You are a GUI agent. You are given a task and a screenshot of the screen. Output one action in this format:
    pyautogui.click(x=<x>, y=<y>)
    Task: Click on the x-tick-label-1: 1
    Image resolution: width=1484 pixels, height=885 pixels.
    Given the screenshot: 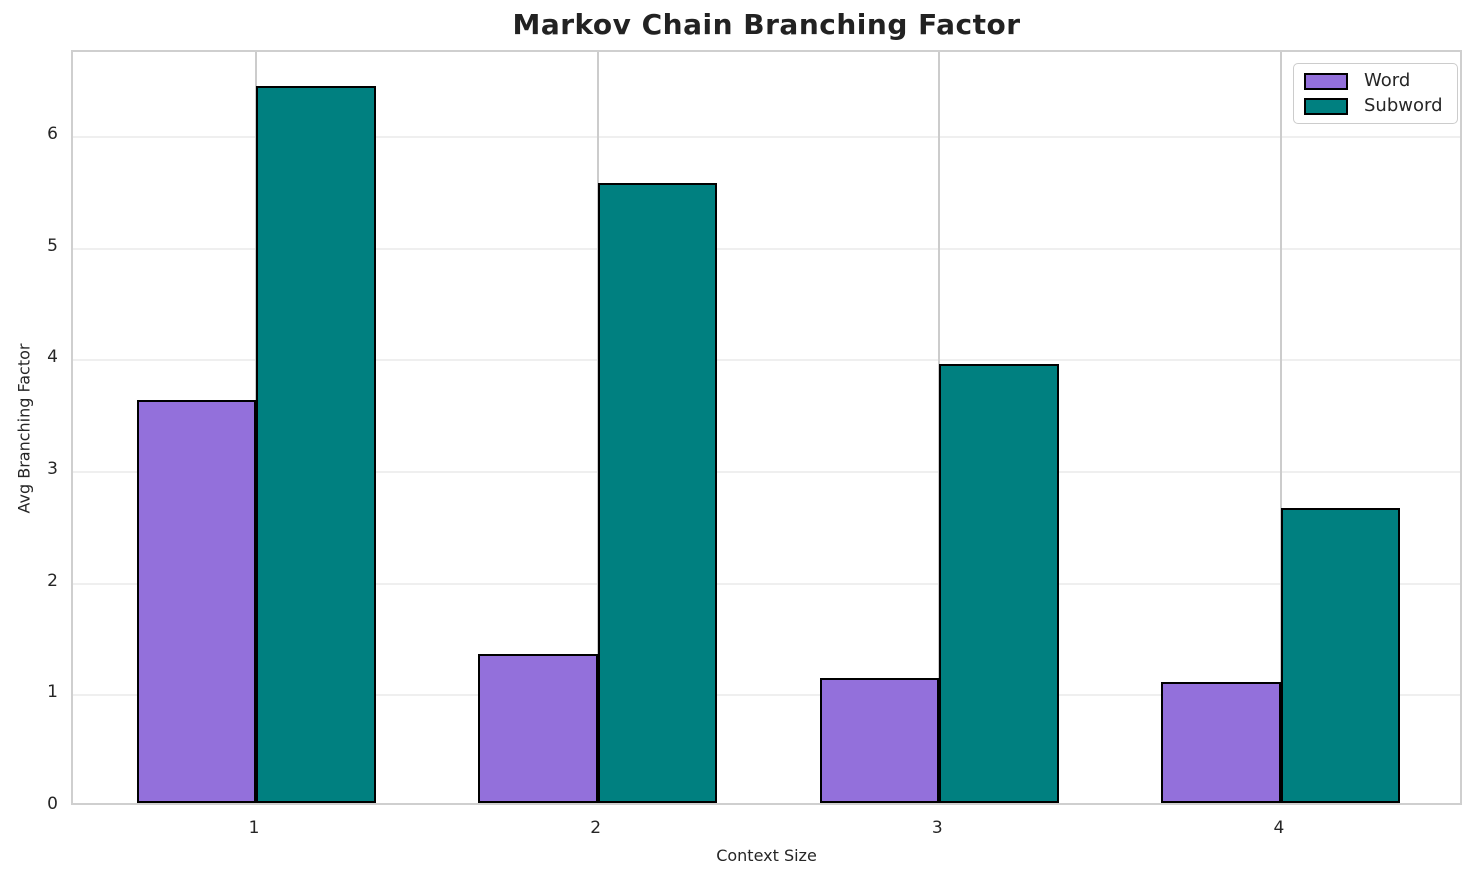 What is the action you would take?
    pyautogui.click(x=254, y=828)
    